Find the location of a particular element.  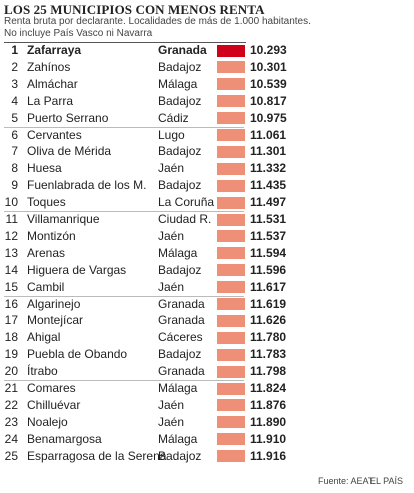

income: 11.435 is located at coordinates (268, 185).